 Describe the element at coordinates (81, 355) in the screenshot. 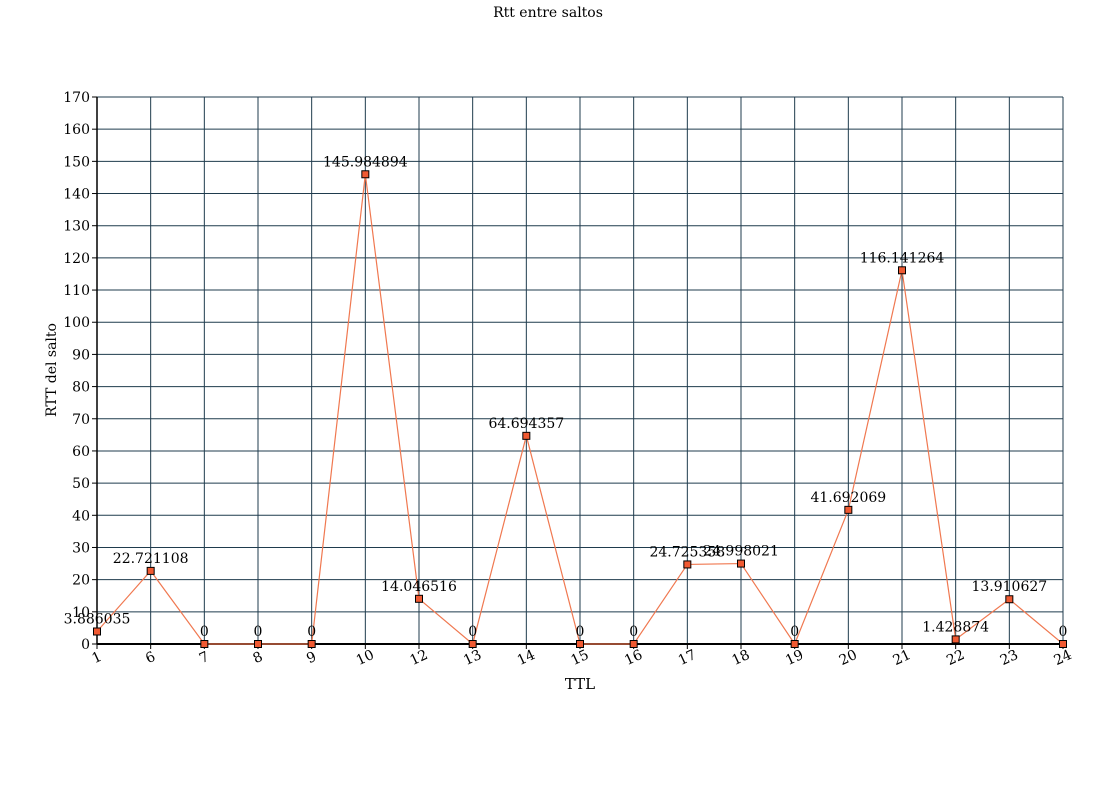

I see `y-tick-label: 90` at that location.